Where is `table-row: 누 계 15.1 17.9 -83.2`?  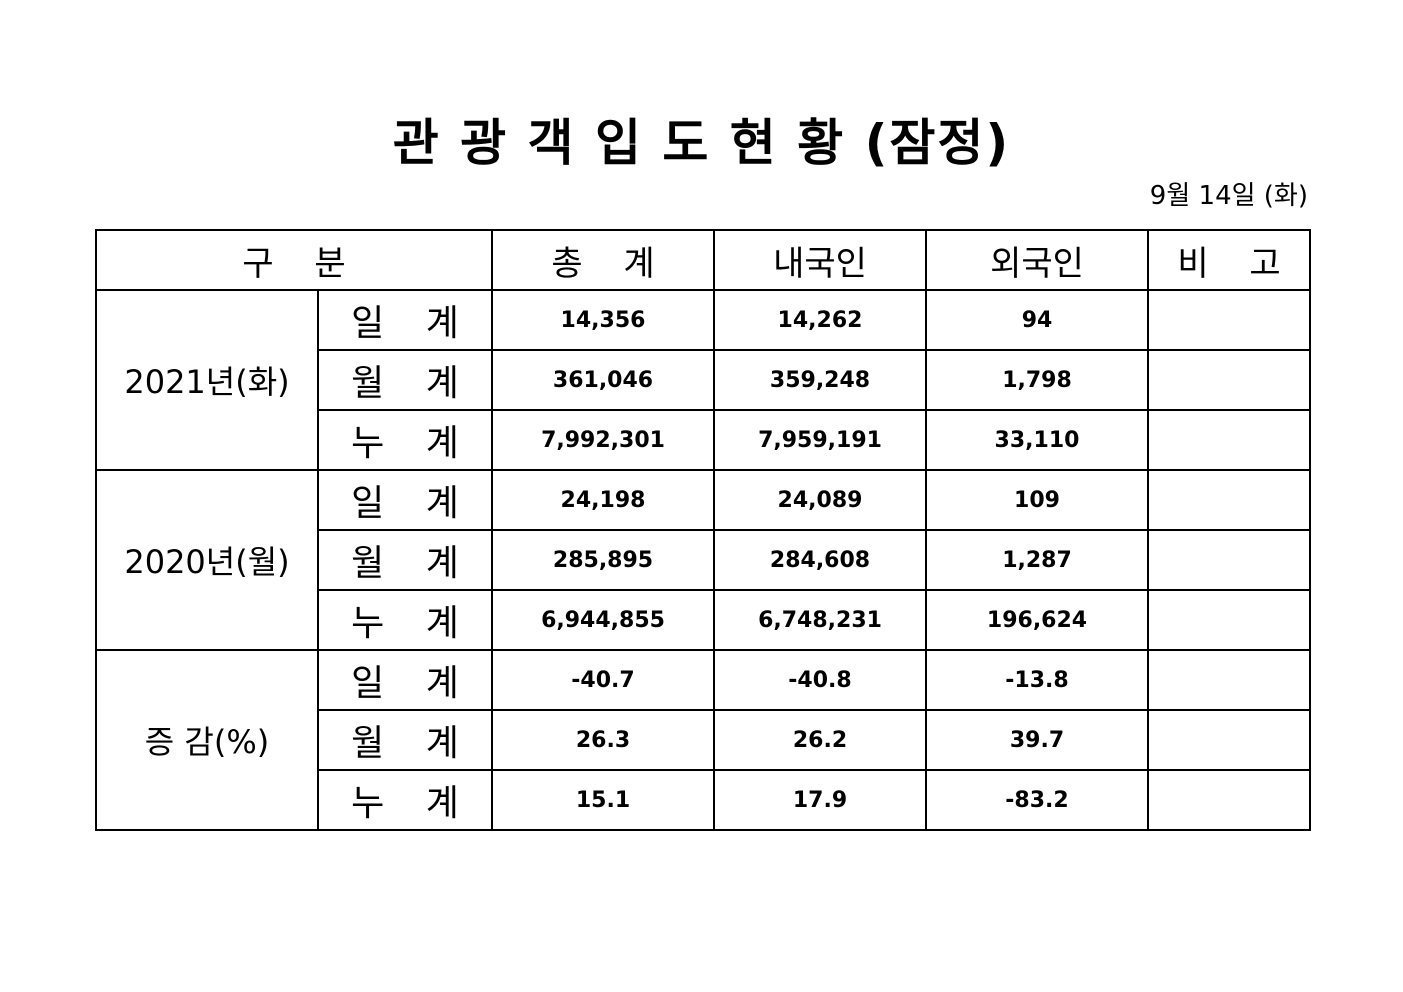
table-row: 누 계 15.1 17.9 -83.2 is located at coordinates (703, 800).